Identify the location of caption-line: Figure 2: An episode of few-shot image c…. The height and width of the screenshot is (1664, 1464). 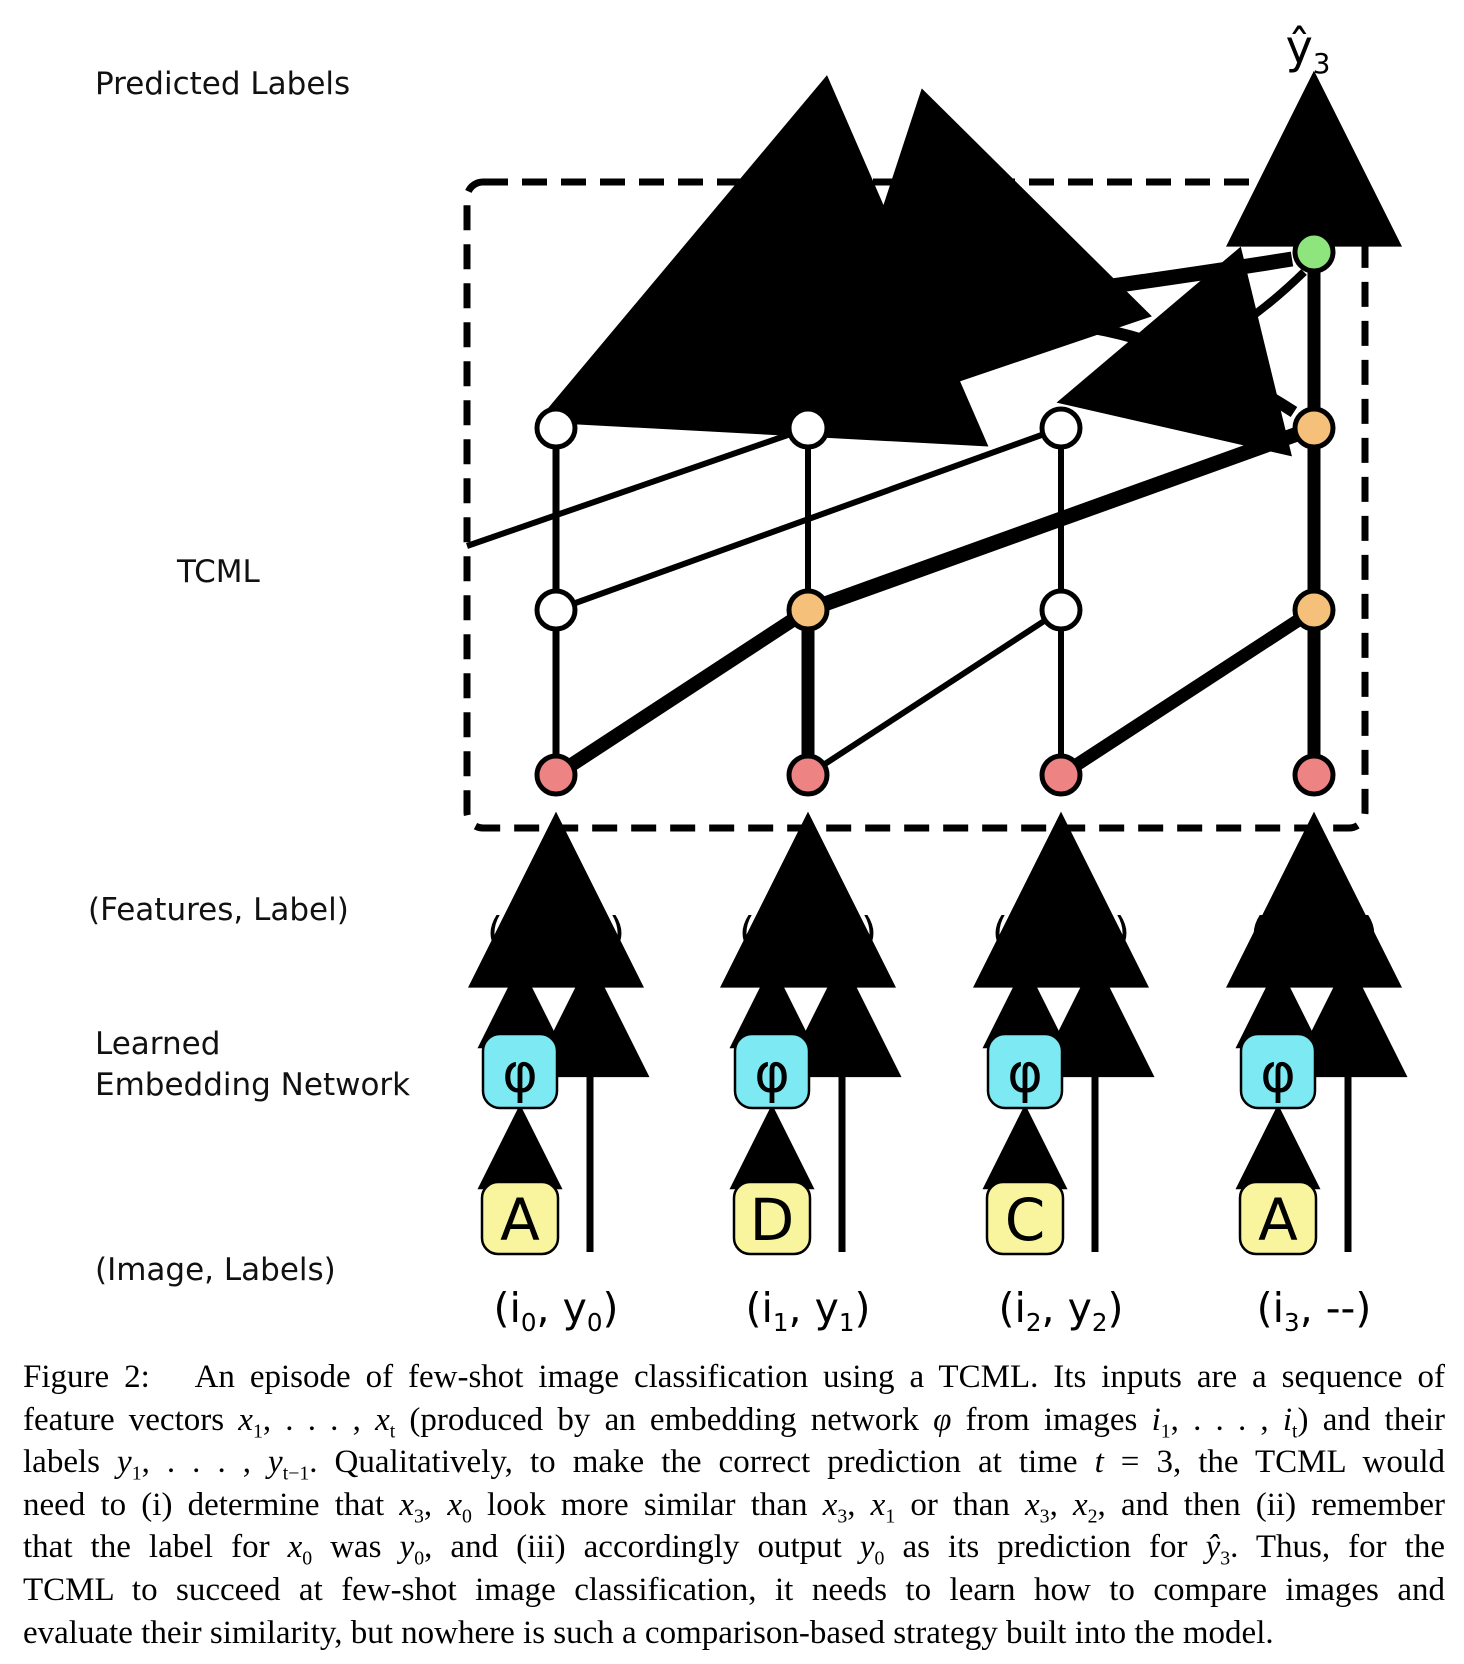
(734, 1377).